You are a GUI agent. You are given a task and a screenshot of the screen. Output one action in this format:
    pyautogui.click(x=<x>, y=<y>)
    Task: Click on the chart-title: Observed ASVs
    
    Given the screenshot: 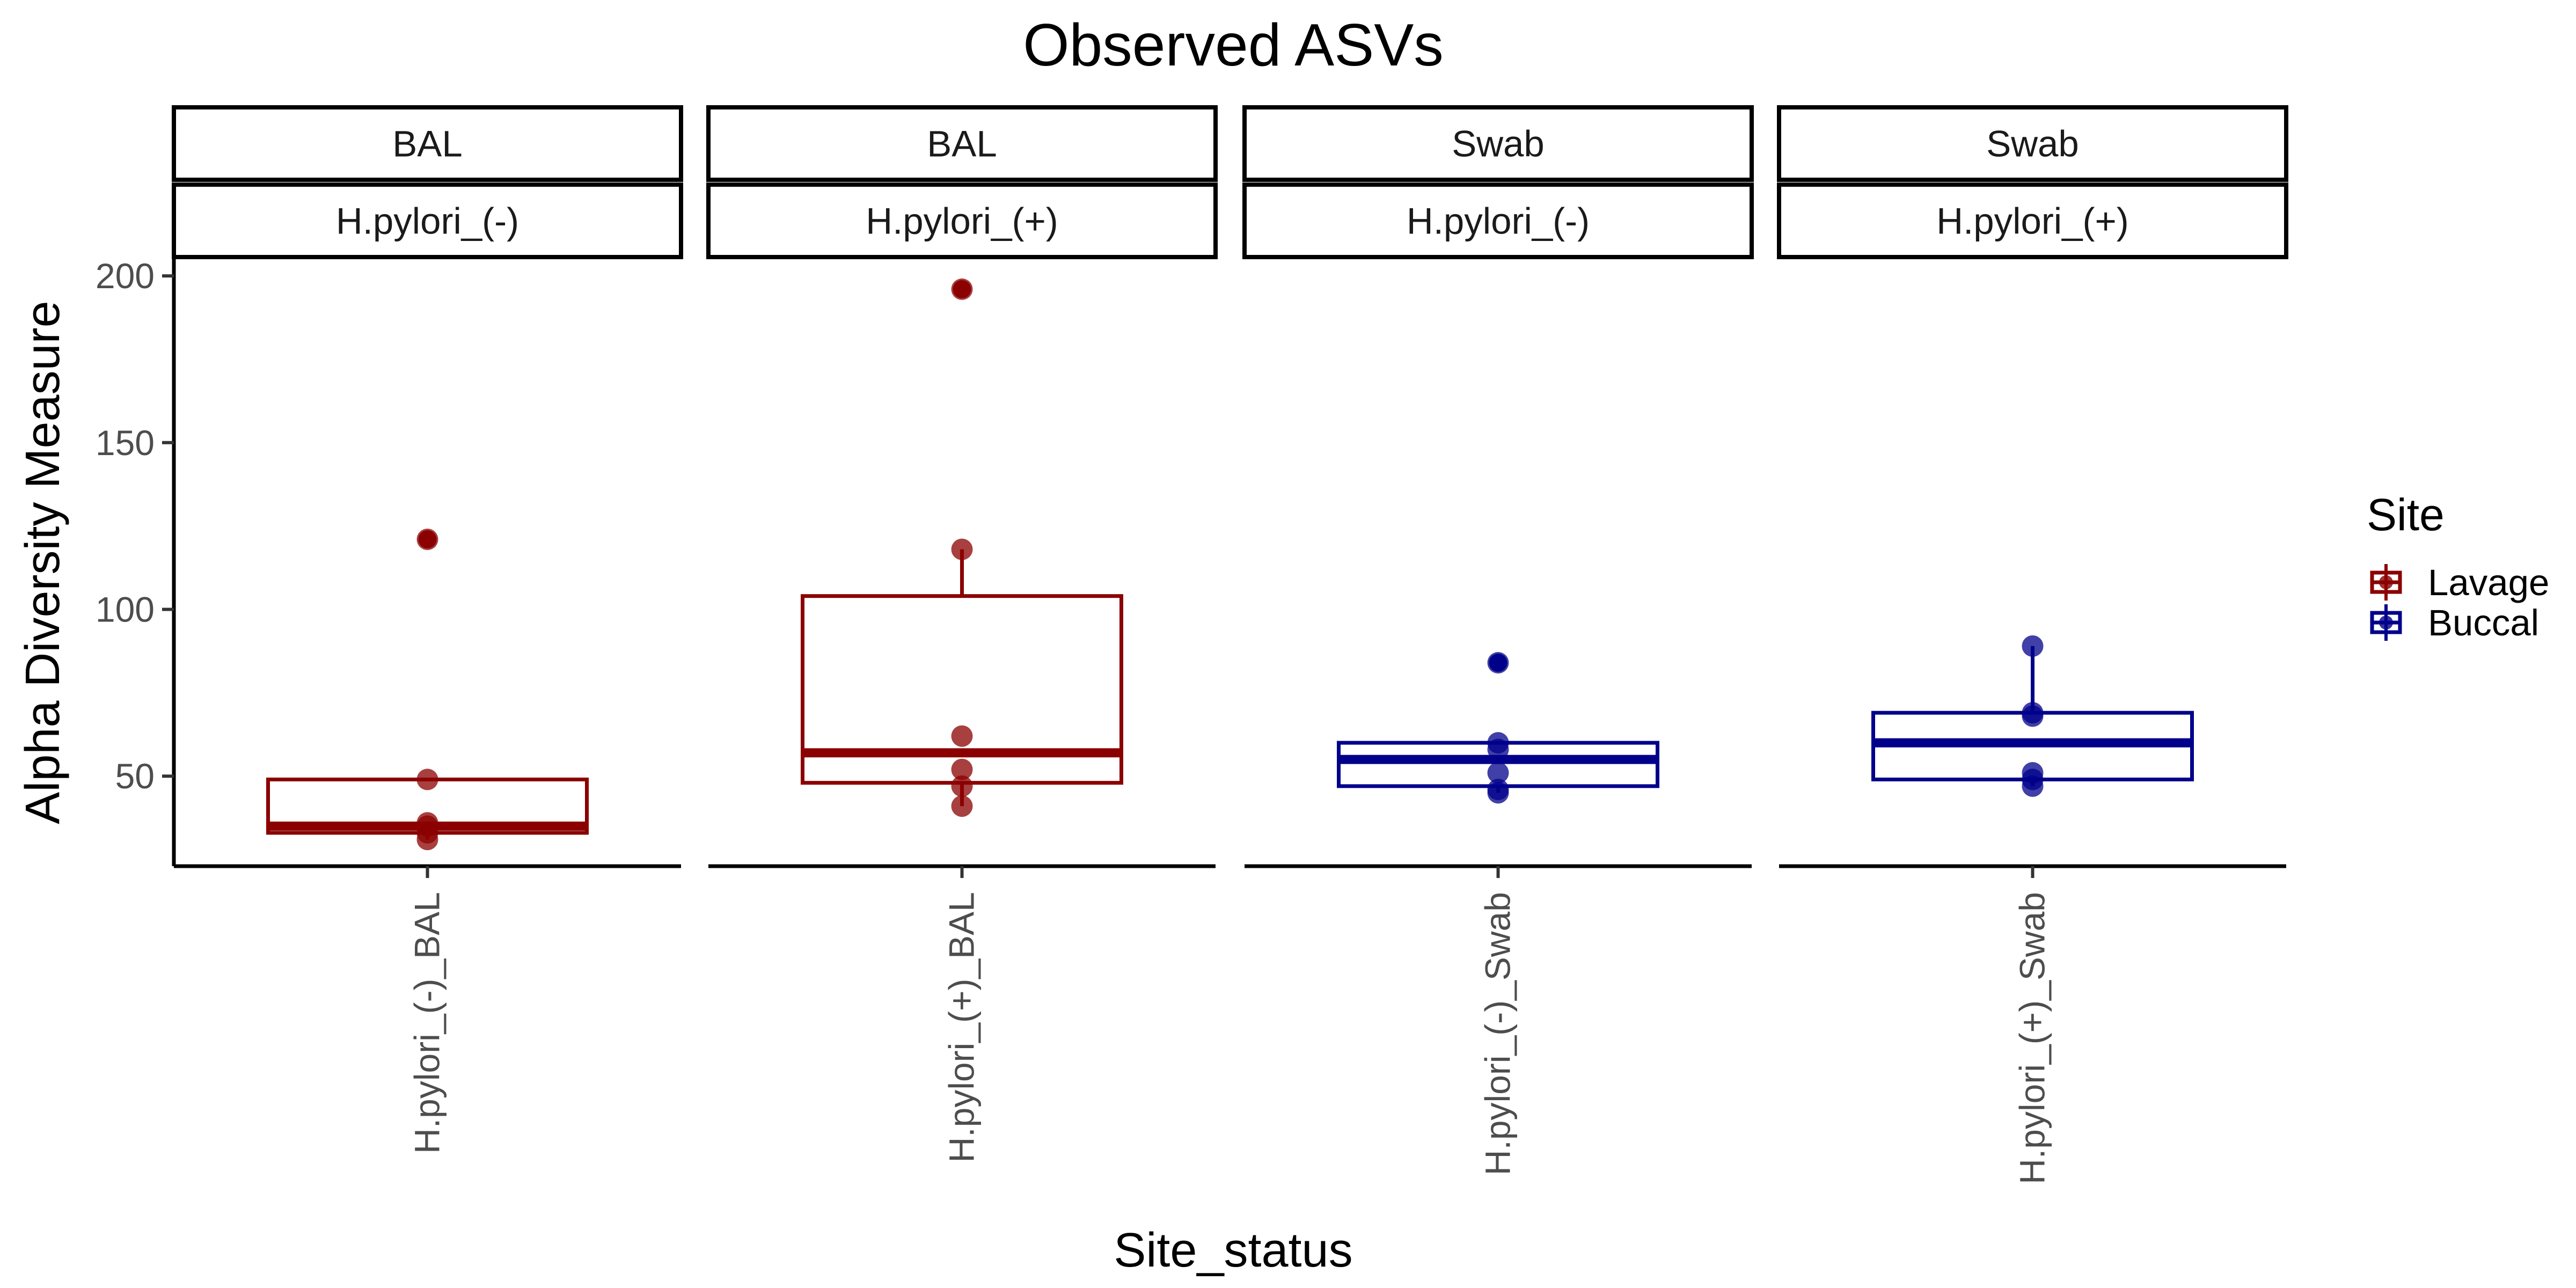 What is the action you would take?
    pyautogui.click(x=1233, y=45)
    